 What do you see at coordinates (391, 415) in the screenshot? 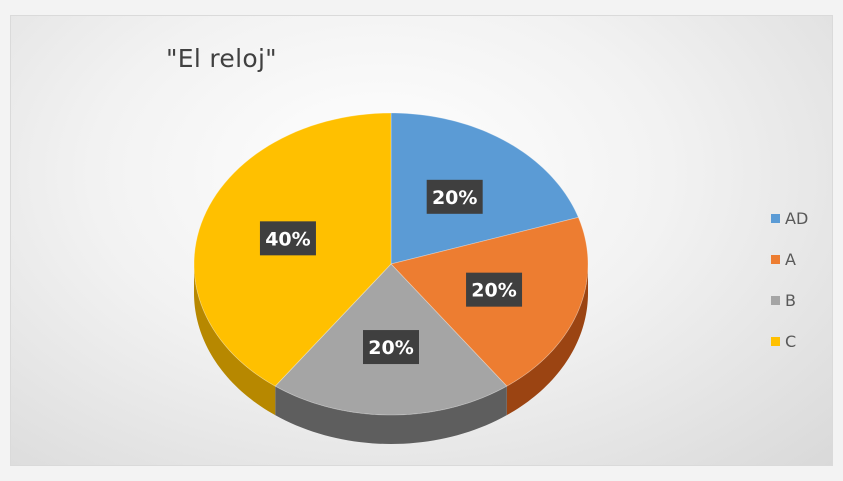
I see `pie-side-b` at bounding box center [391, 415].